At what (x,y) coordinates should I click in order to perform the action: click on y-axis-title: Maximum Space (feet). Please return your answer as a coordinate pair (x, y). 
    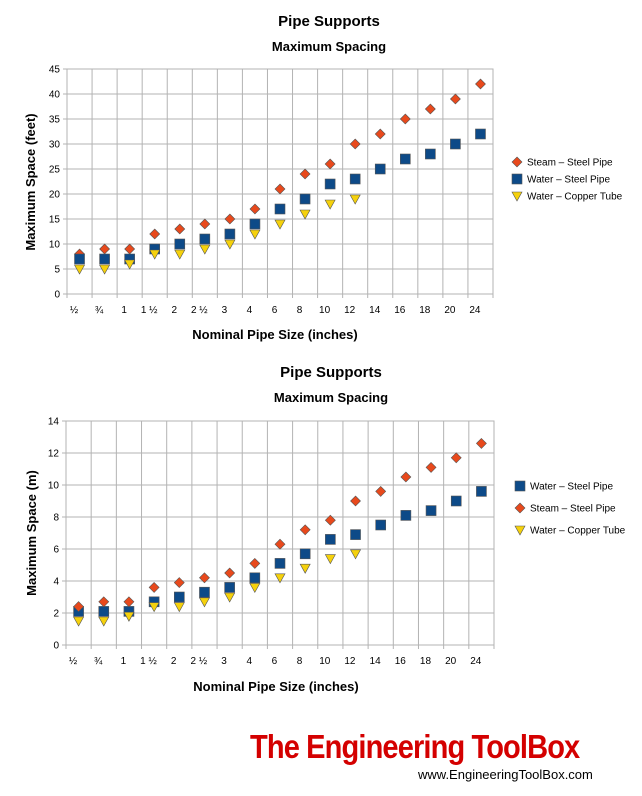
    Looking at the image, I should click on (30, 181).